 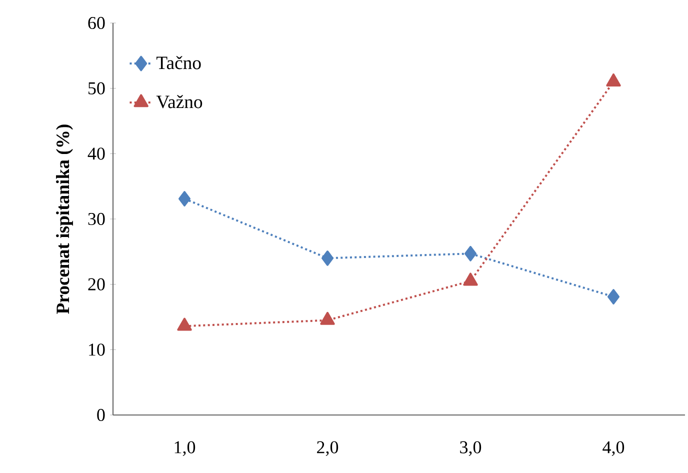 I want to click on y-tick-label: 60, so click(x=96, y=23).